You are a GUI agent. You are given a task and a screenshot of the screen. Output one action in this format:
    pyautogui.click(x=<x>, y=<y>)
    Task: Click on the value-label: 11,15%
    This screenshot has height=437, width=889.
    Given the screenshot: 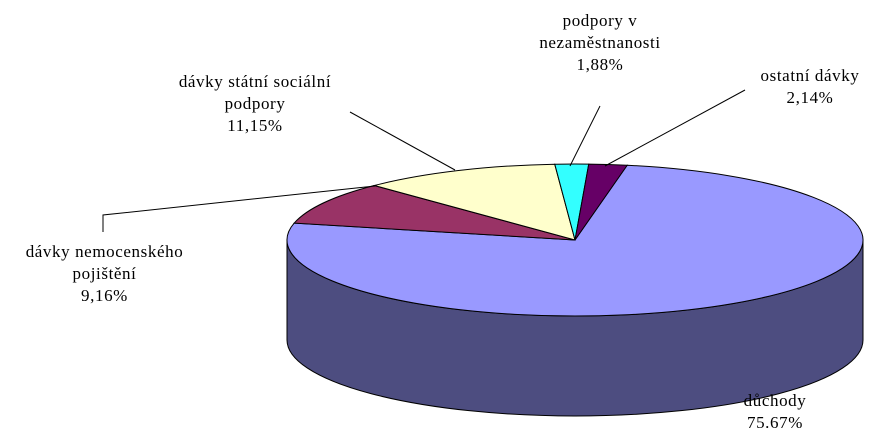 What is the action you would take?
    pyautogui.click(x=255, y=125)
    